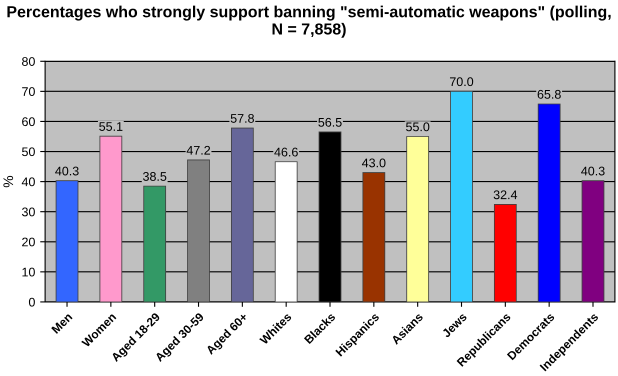 The width and height of the screenshot is (618, 376). Describe the element at coordinates (28, 242) in the screenshot. I see `y-tick-label: 20` at that location.